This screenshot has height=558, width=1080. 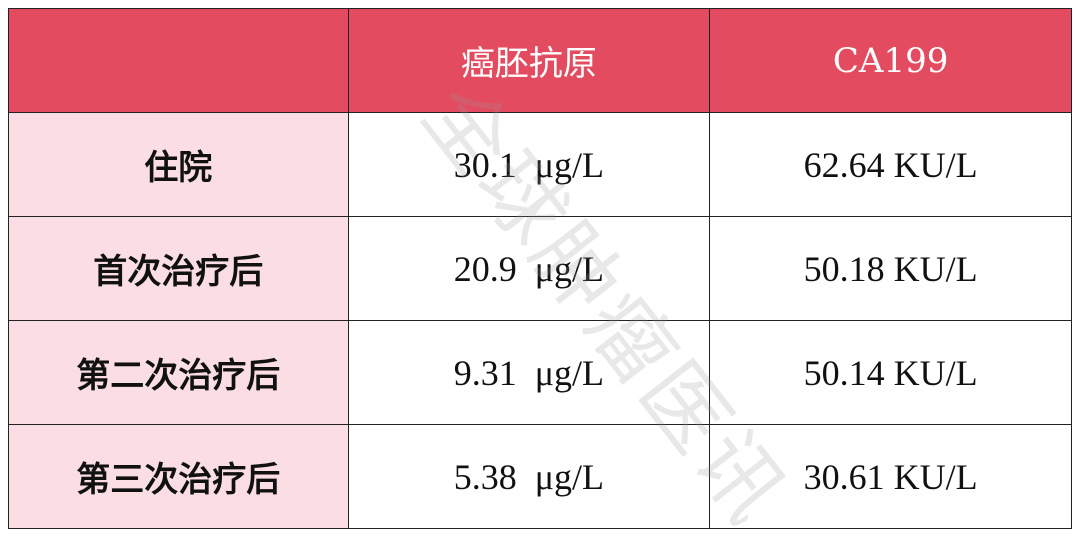 What do you see at coordinates (529, 164) in the screenshot?
I see `cea-value: 30.1 μg/L` at bounding box center [529, 164].